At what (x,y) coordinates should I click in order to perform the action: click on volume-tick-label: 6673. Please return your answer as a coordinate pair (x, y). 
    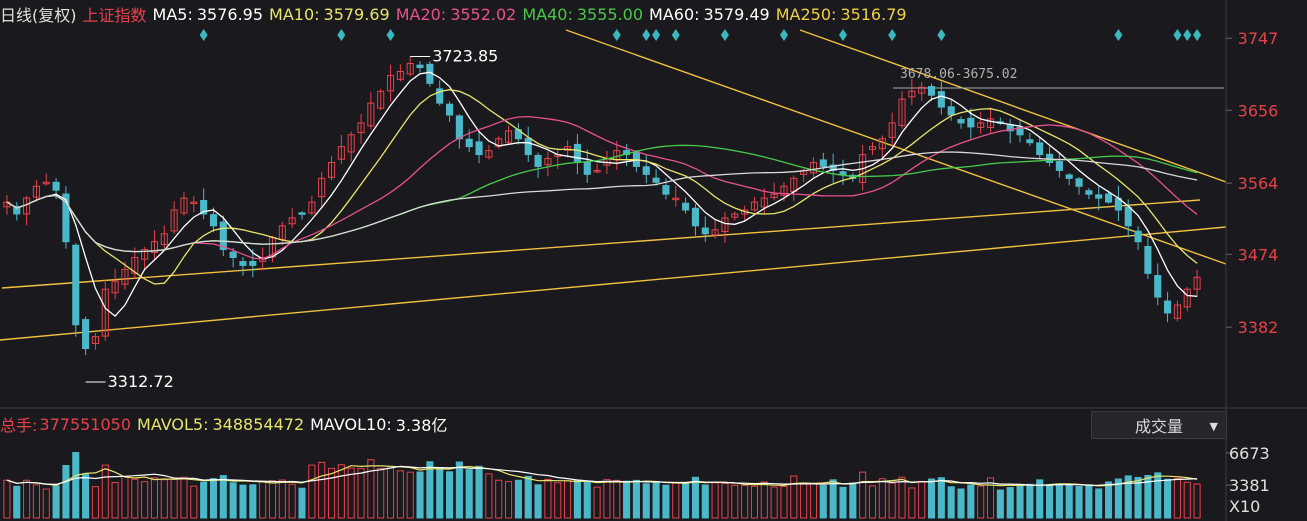
    Looking at the image, I should click on (1249, 453).